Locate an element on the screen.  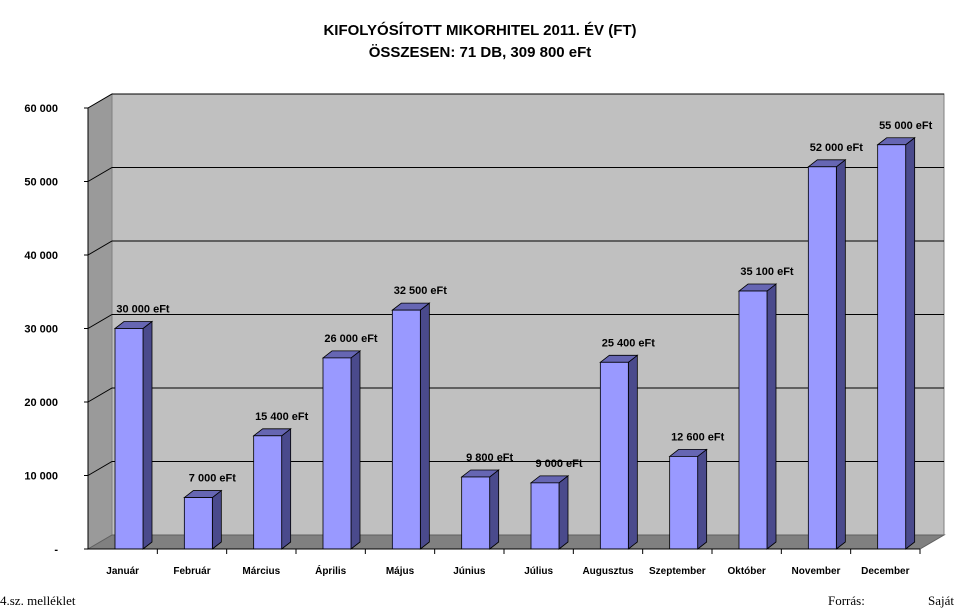
data-label: 26 000 eFt is located at coordinates (351, 339).